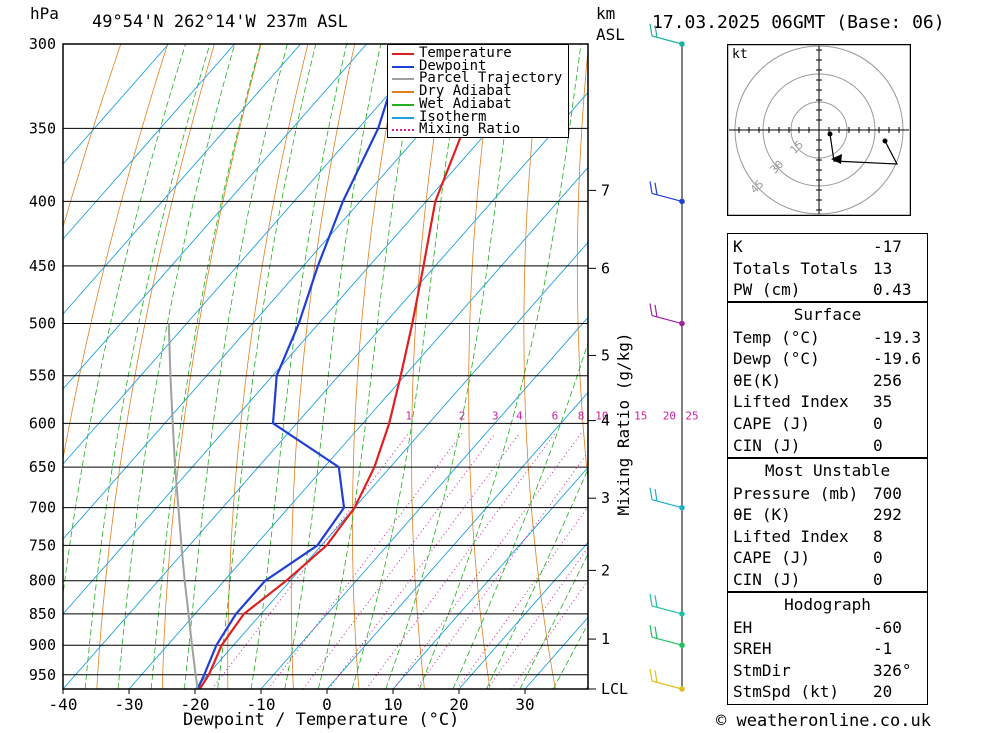 The height and width of the screenshot is (733, 1000). I want to click on indices-row: EH -60, so click(827, 626).